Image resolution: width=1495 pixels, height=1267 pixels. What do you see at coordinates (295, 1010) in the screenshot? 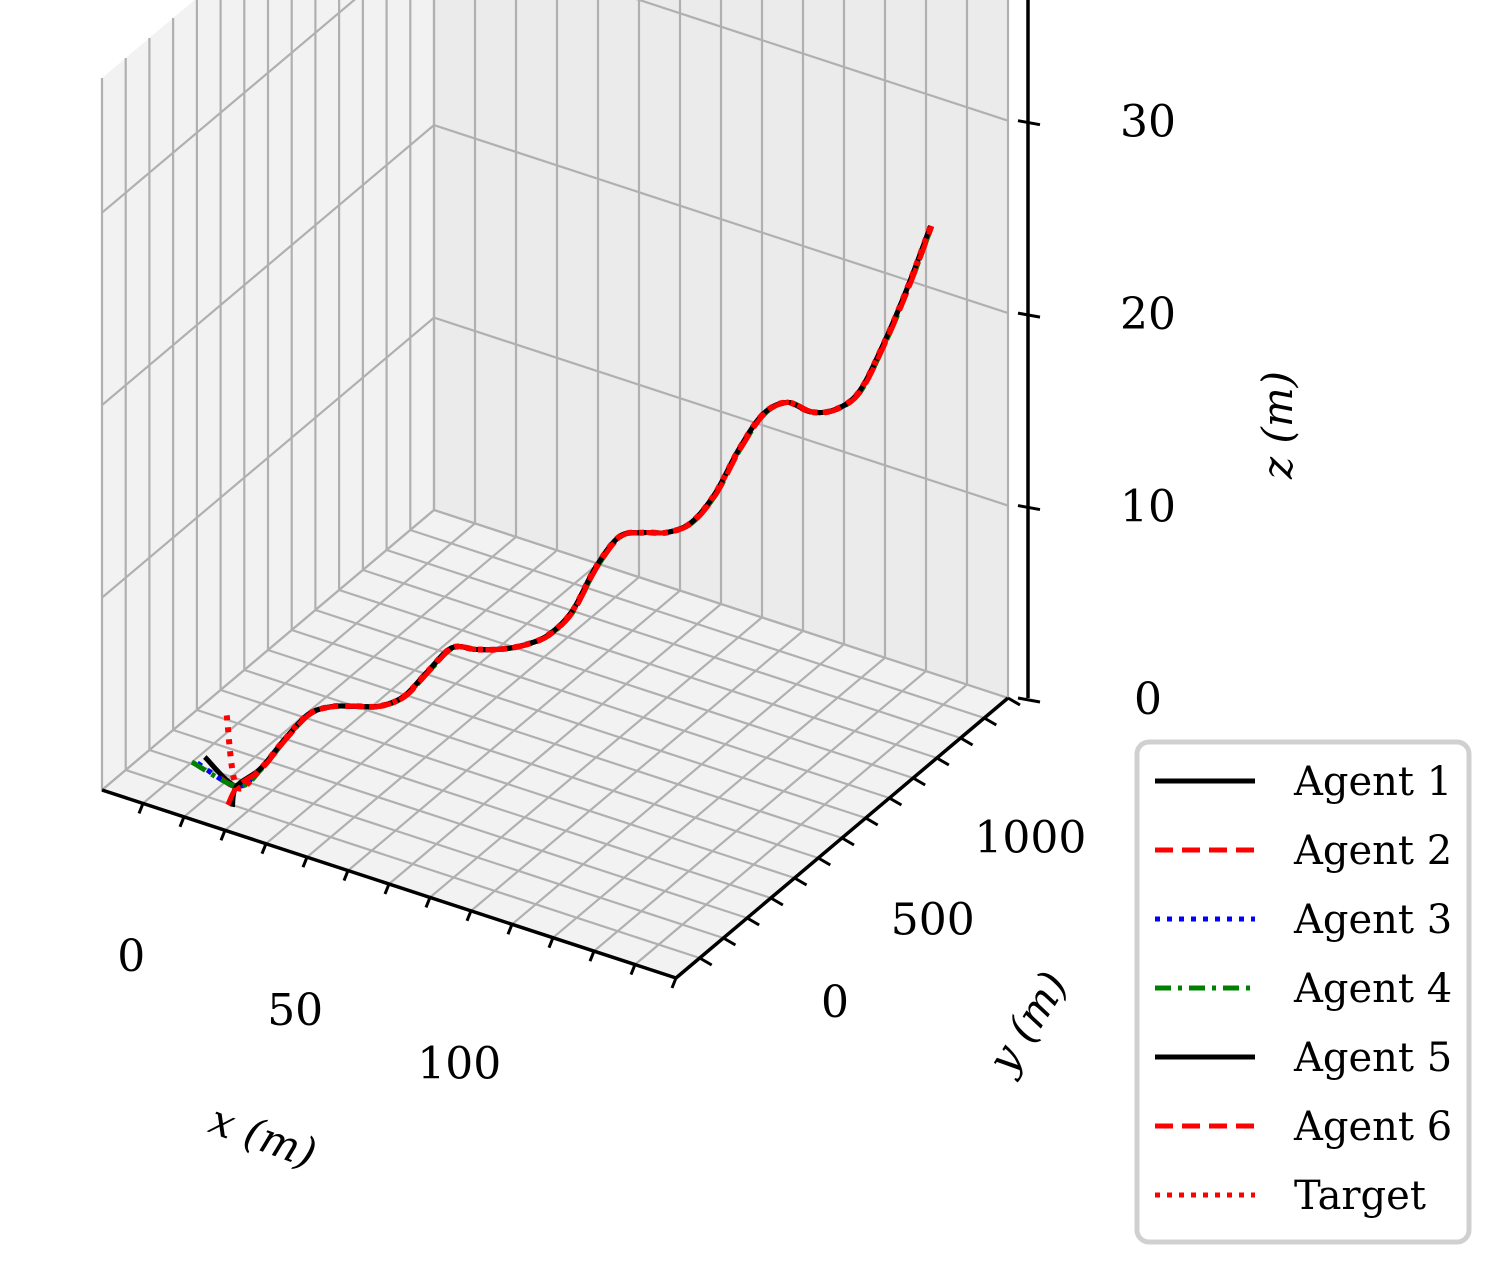
I see `x-tick-label: 50` at bounding box center [295, 1010].